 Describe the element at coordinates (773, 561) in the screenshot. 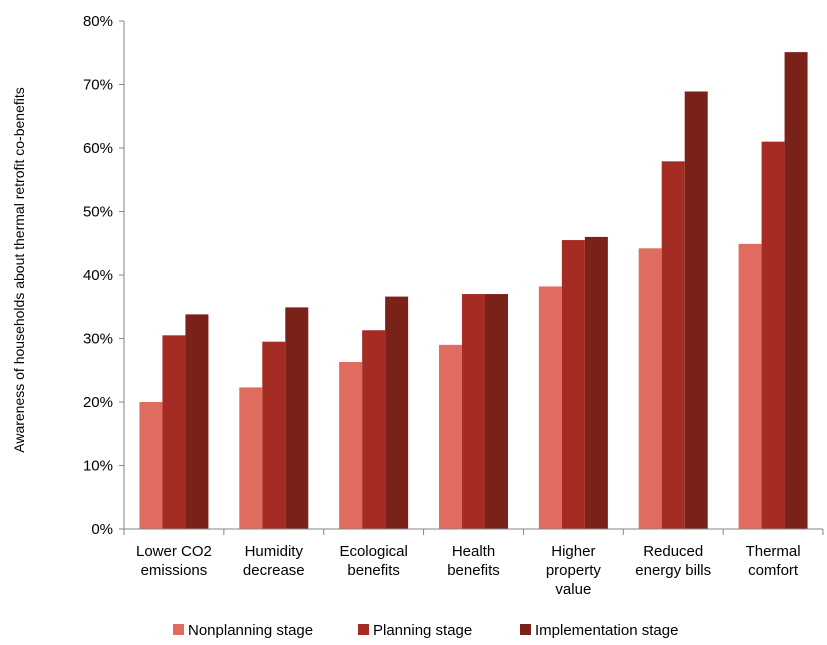

I see `x-category-label: Thermal comfort` at that location.